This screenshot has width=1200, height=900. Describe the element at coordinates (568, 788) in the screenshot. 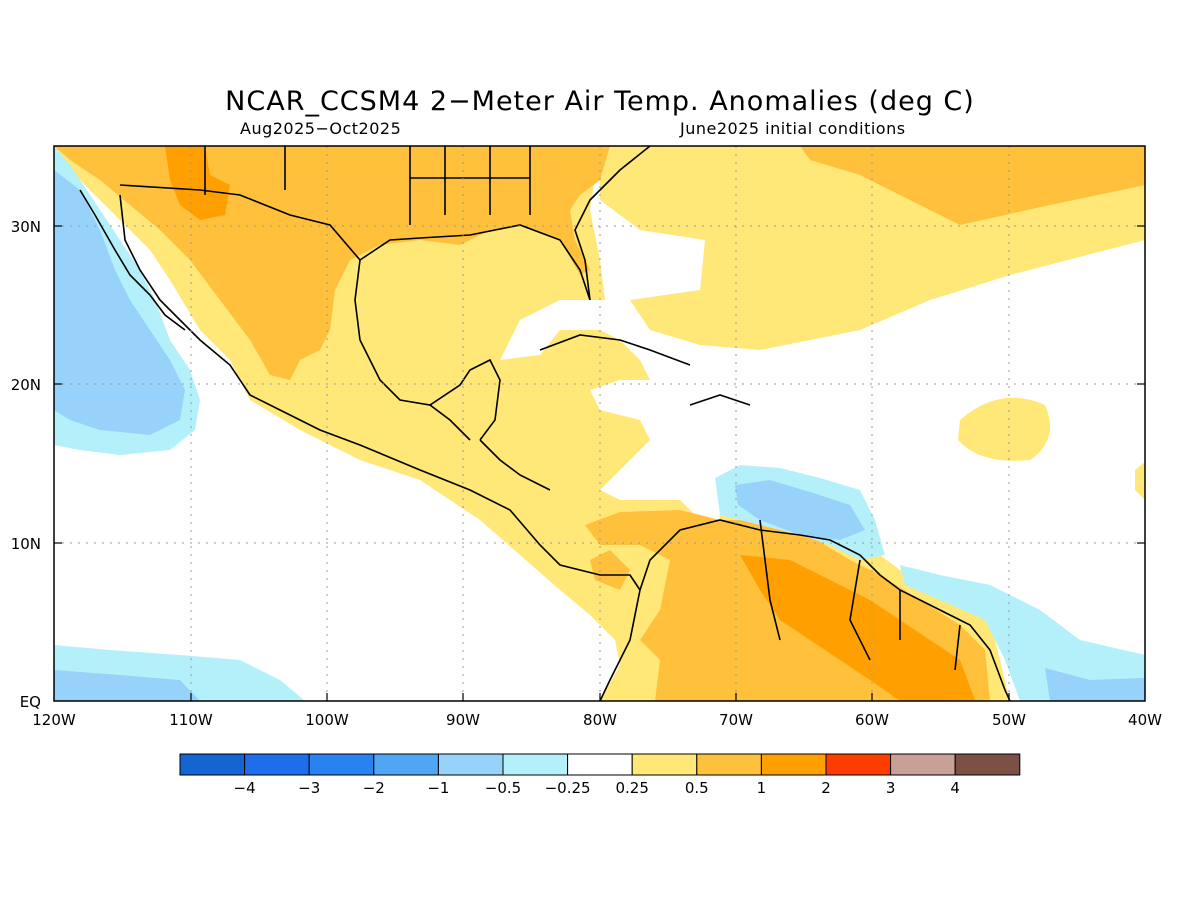

I see `legend-label: −0.25` at that location.